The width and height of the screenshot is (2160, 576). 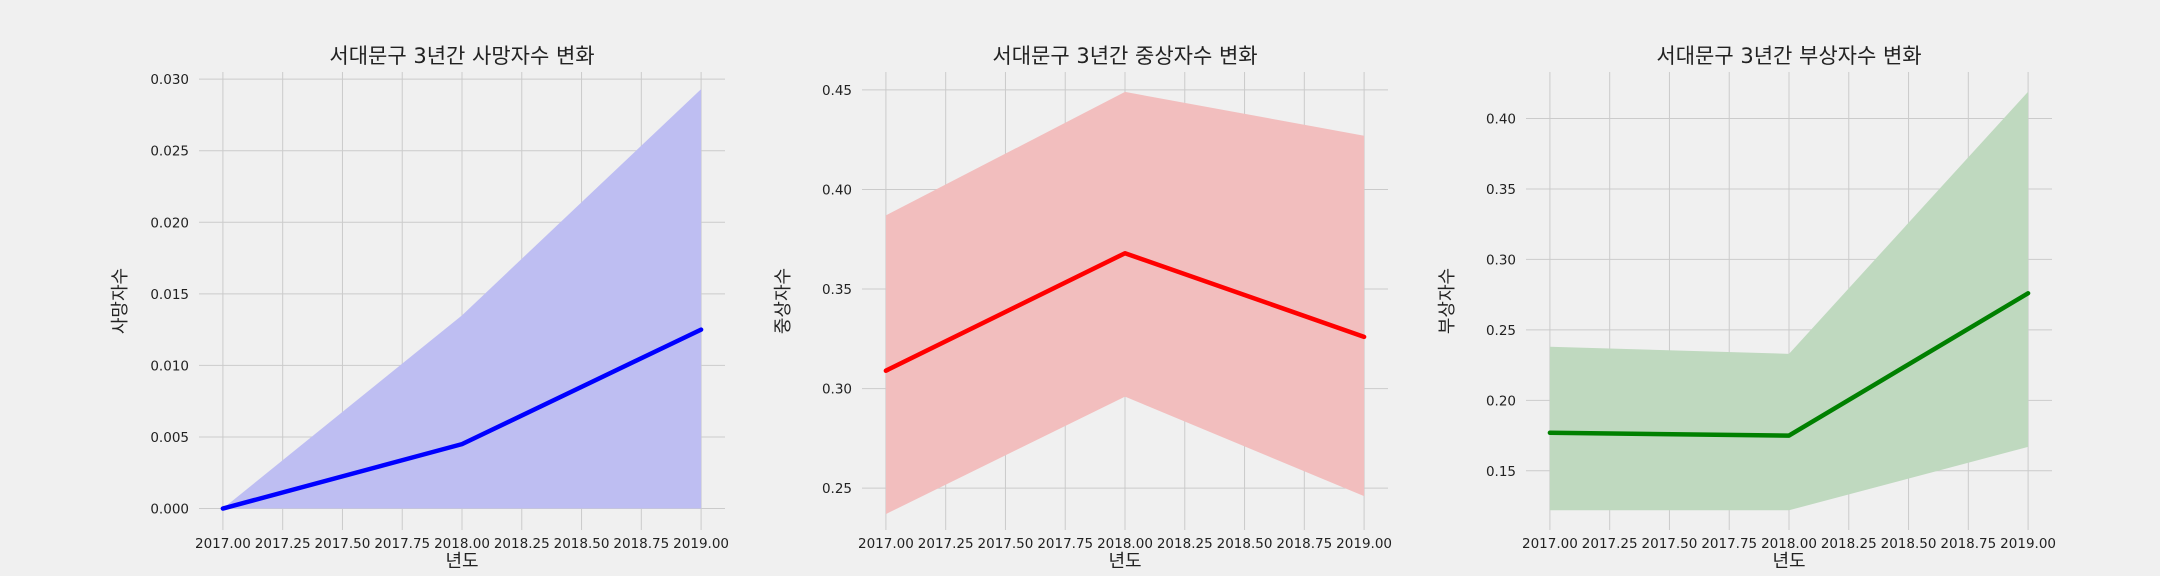 What do you see at coordinates (120, 301) in the screenshot?
I see `y-axis-label: 사망자수` at bounding box center [120, 301].